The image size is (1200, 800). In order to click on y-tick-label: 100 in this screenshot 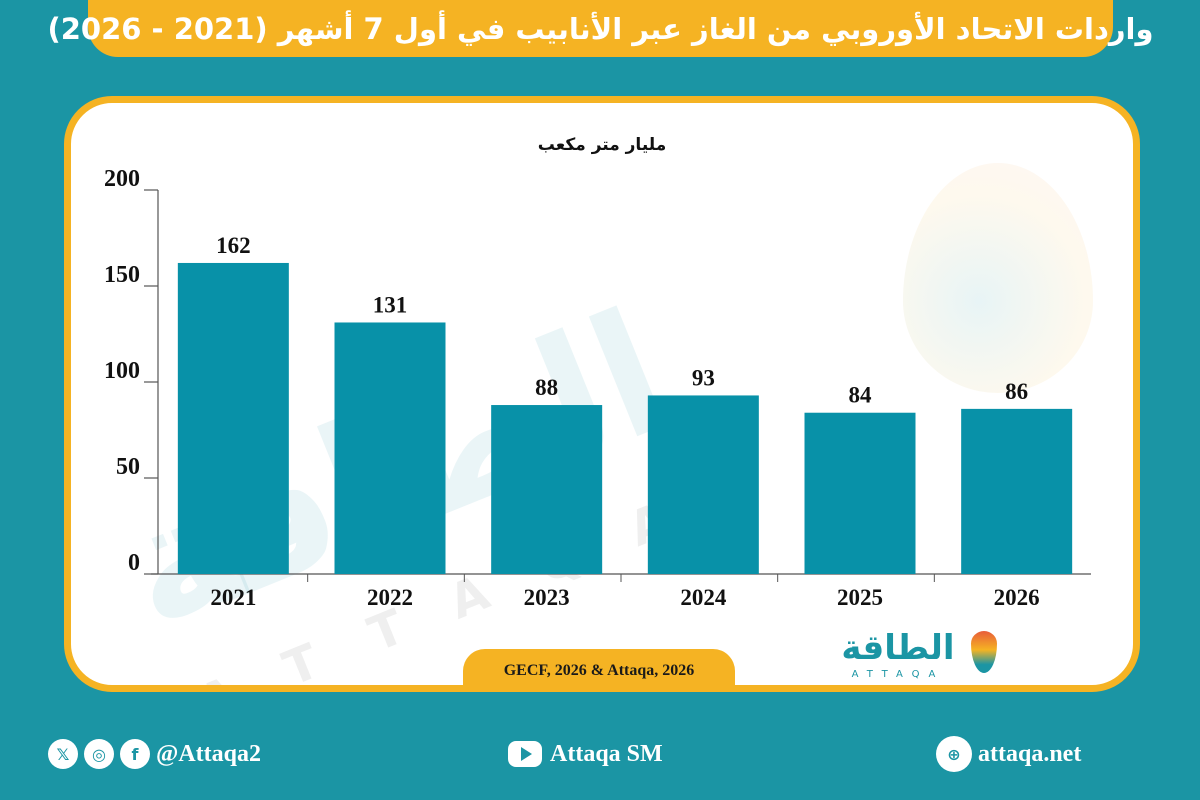, I will do `click(122, 371)`.